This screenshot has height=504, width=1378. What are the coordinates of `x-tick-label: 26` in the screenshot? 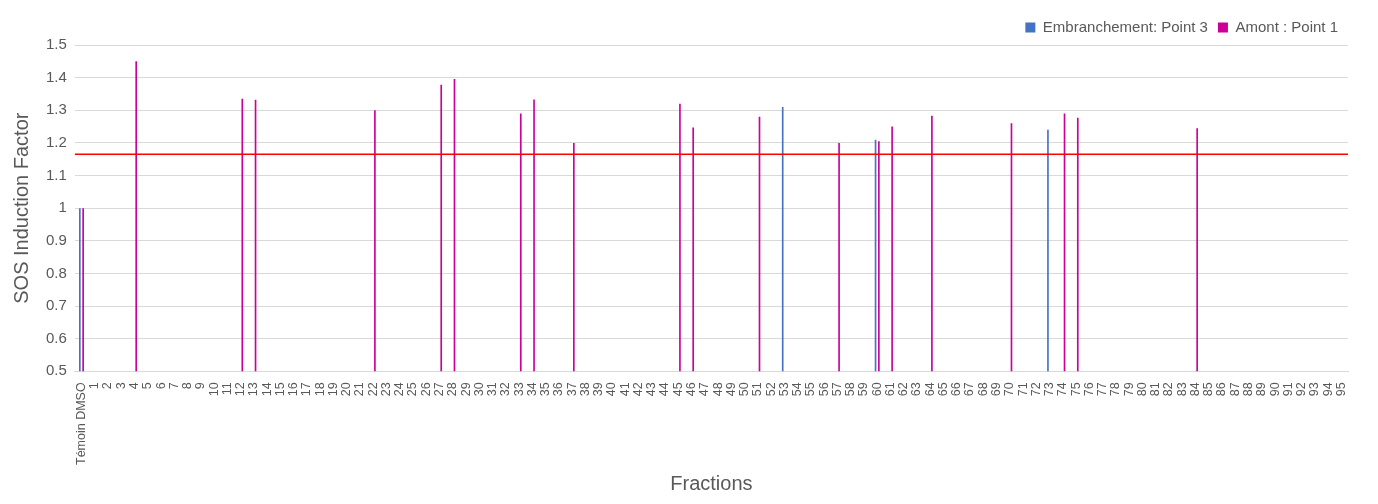 It's located at (425, 389).